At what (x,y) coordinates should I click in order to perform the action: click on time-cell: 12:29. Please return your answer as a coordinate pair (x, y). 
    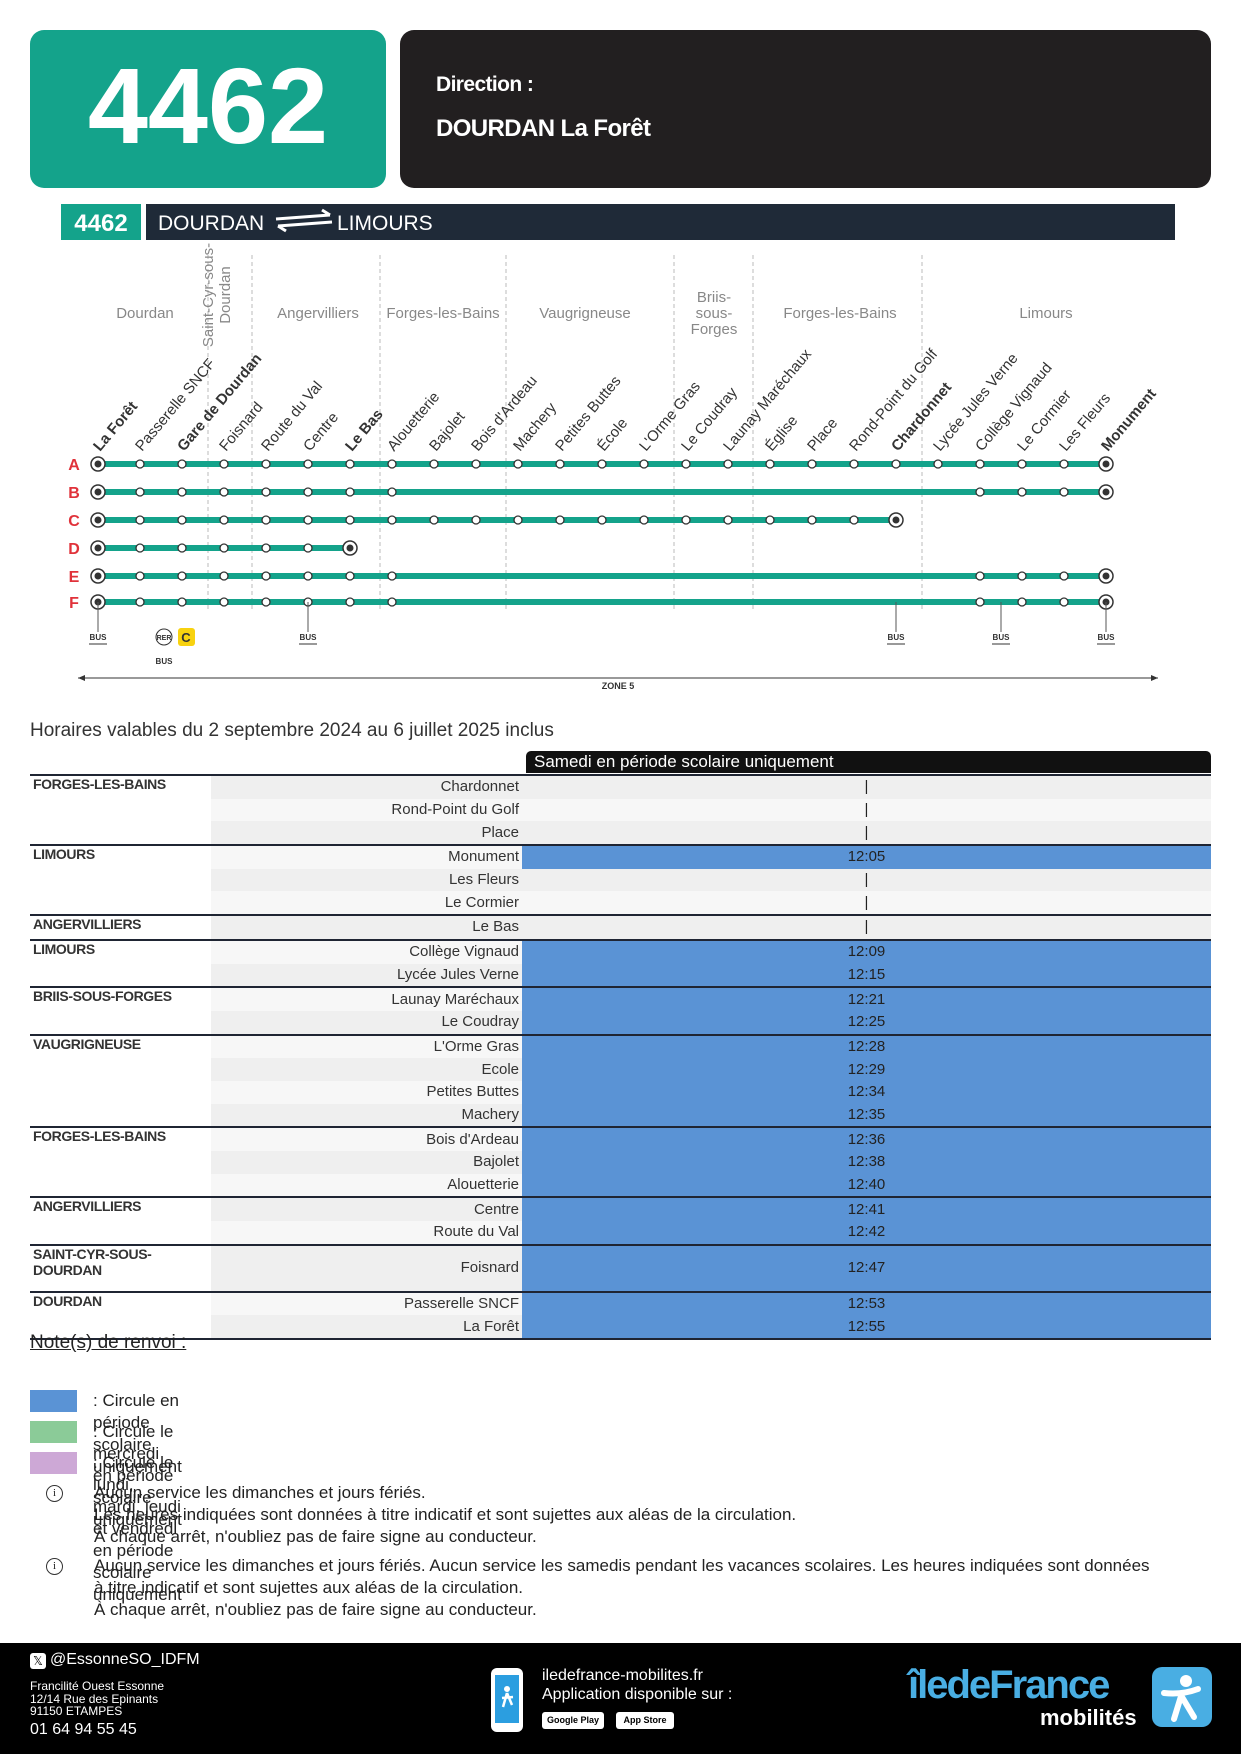
    Looking at the image, I should click on (866, 1069).